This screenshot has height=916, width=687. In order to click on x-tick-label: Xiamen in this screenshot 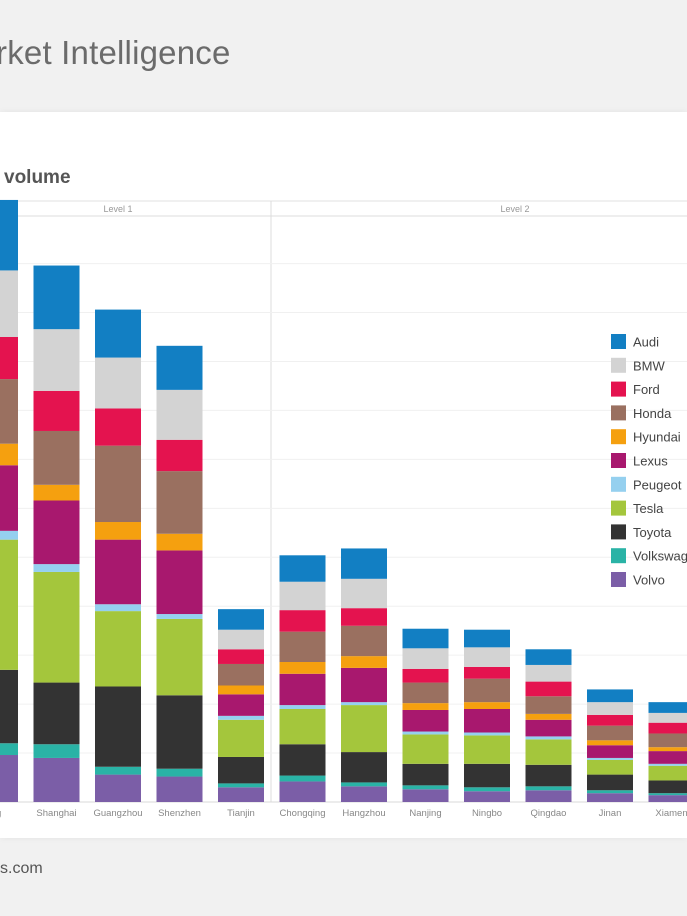, I will do `click(671, 813)`.